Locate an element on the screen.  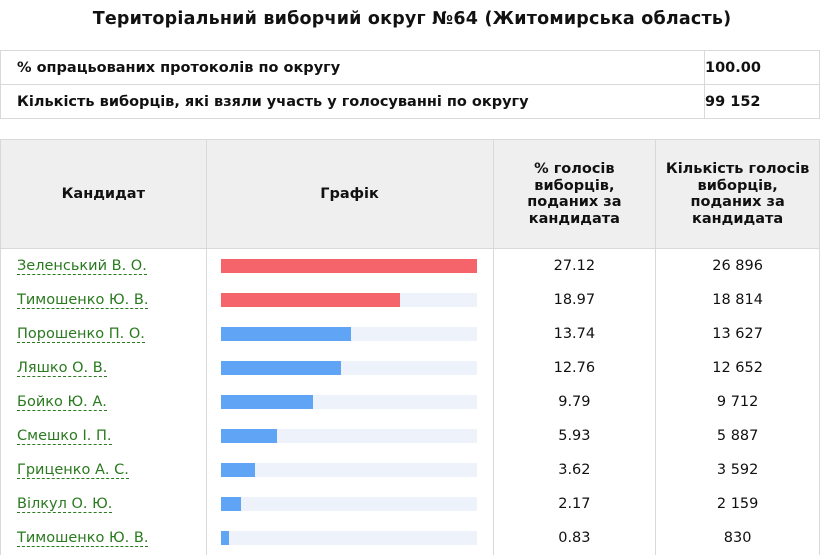
votes-label: 12 652 is located at coordinates (737, 368).